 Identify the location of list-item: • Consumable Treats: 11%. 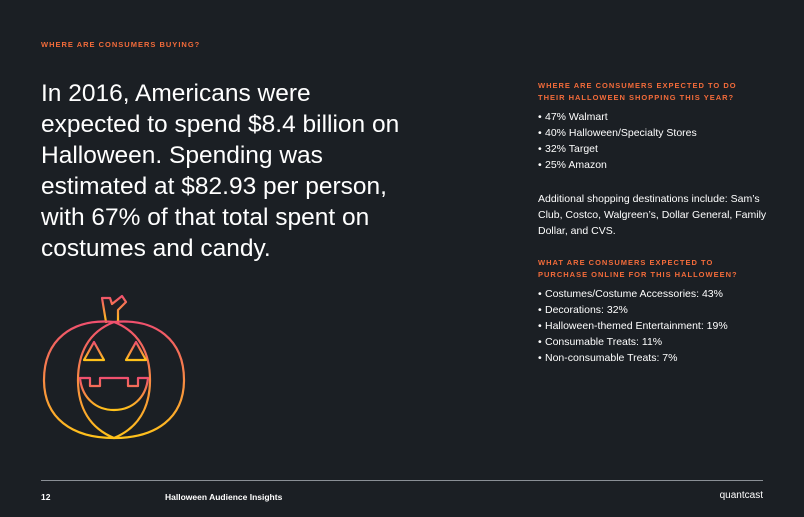
(600, 342).